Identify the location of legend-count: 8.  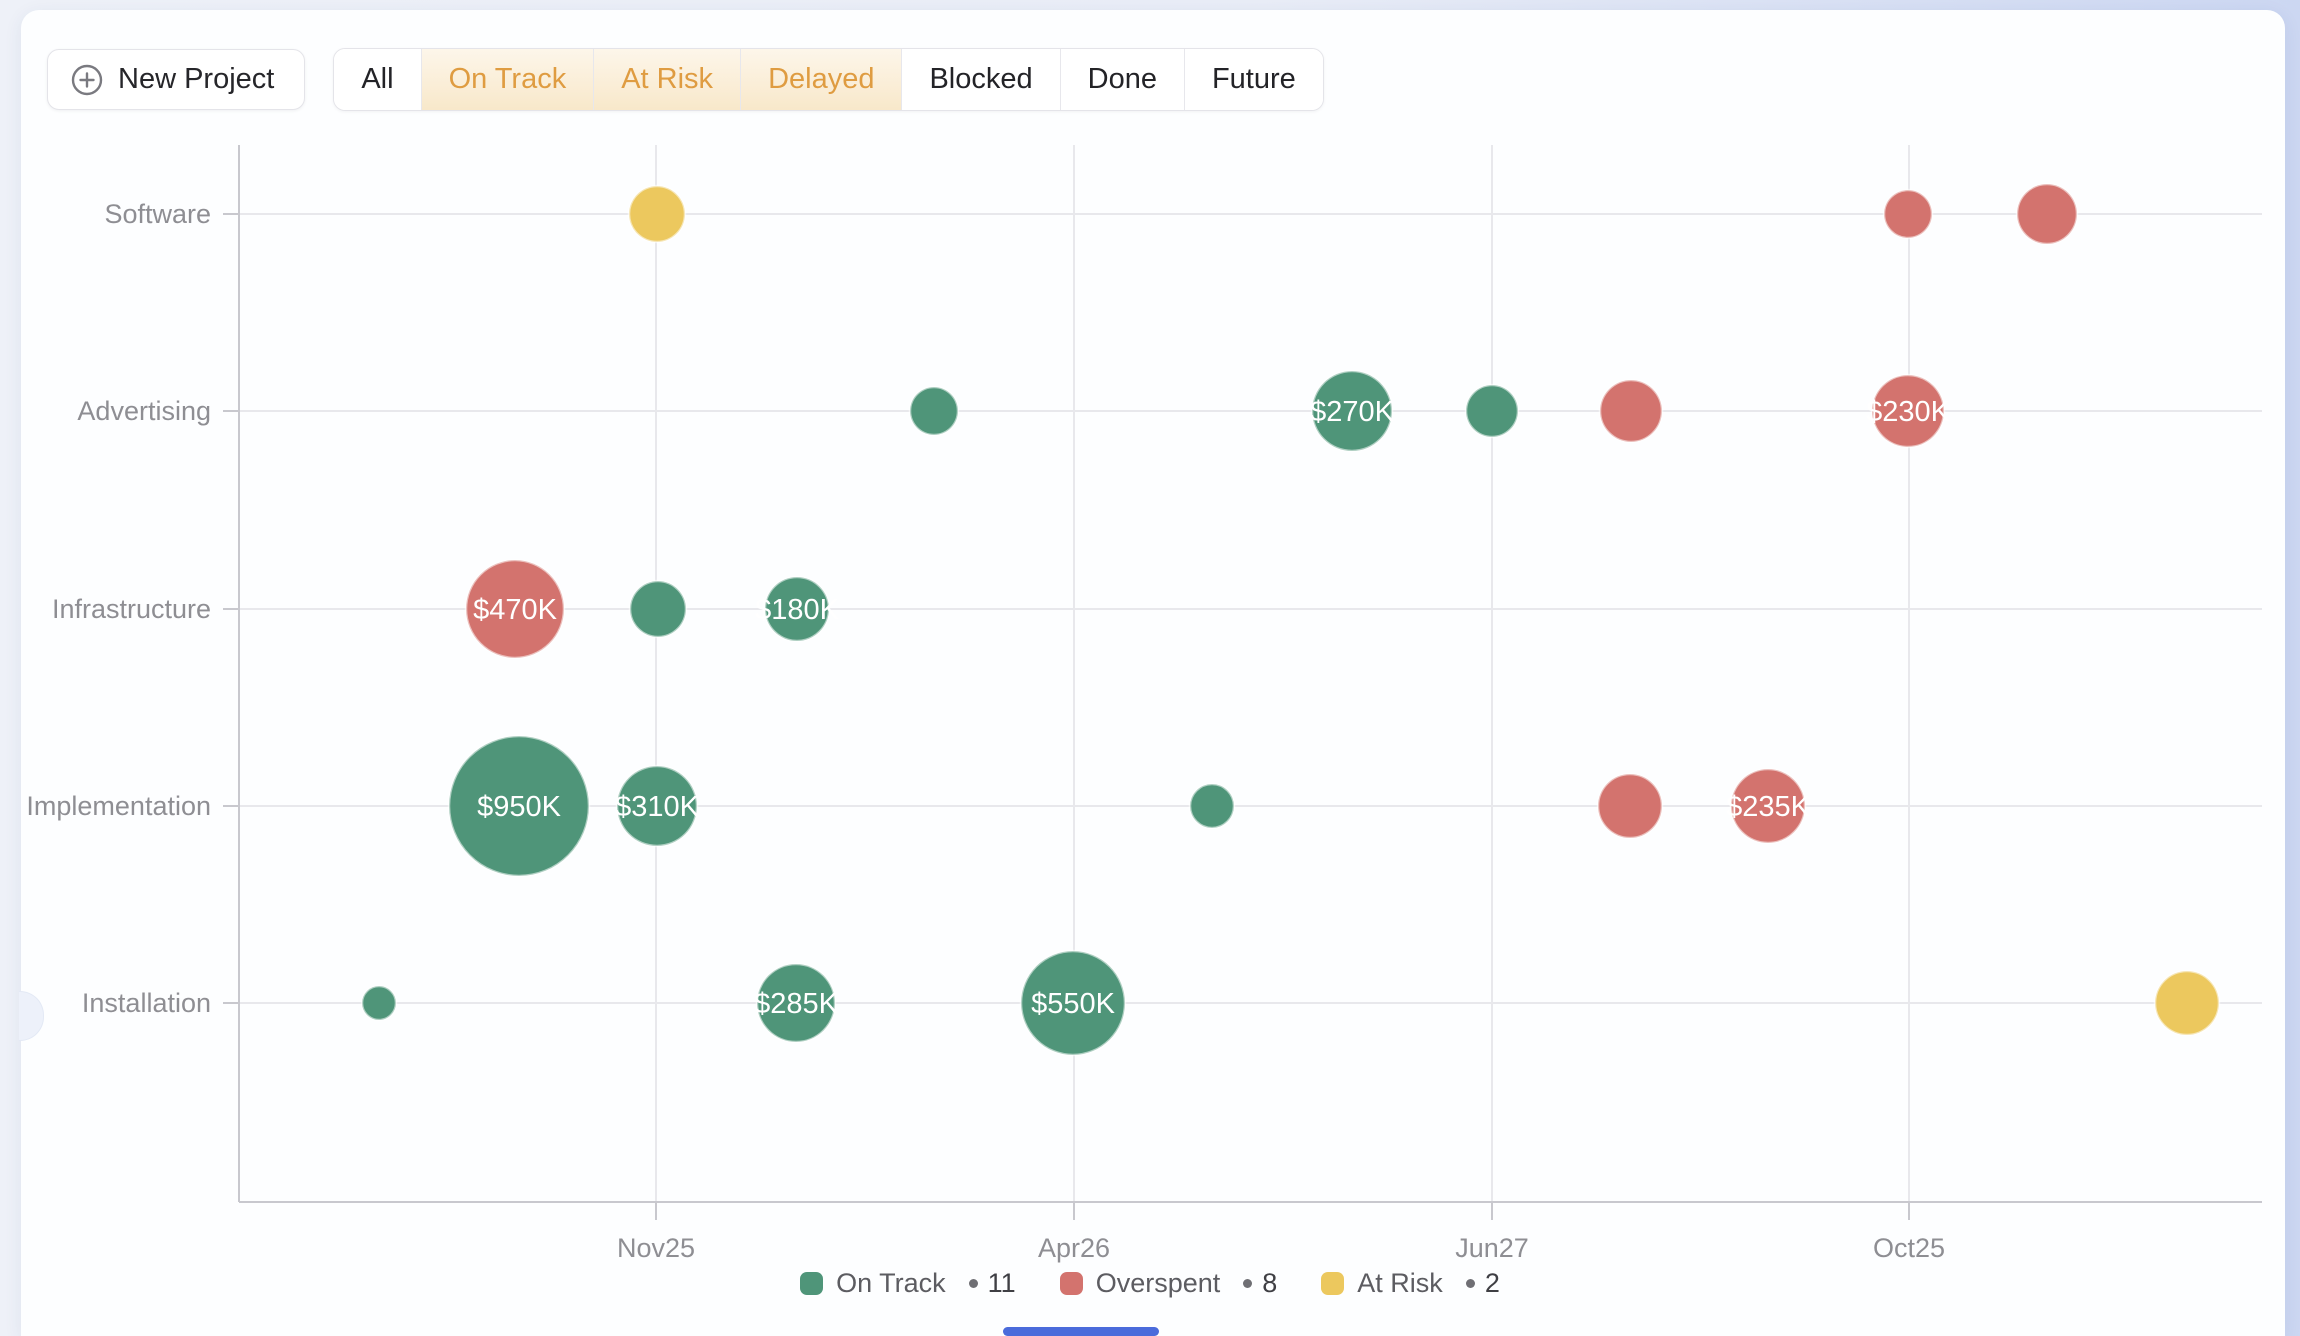
(1270, 1283).